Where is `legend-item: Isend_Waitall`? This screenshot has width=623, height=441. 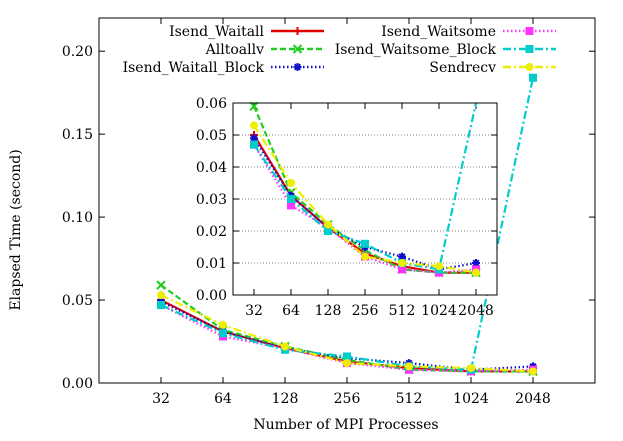
legend-item: Isend_Waitall is located at coordinates (246, 32).